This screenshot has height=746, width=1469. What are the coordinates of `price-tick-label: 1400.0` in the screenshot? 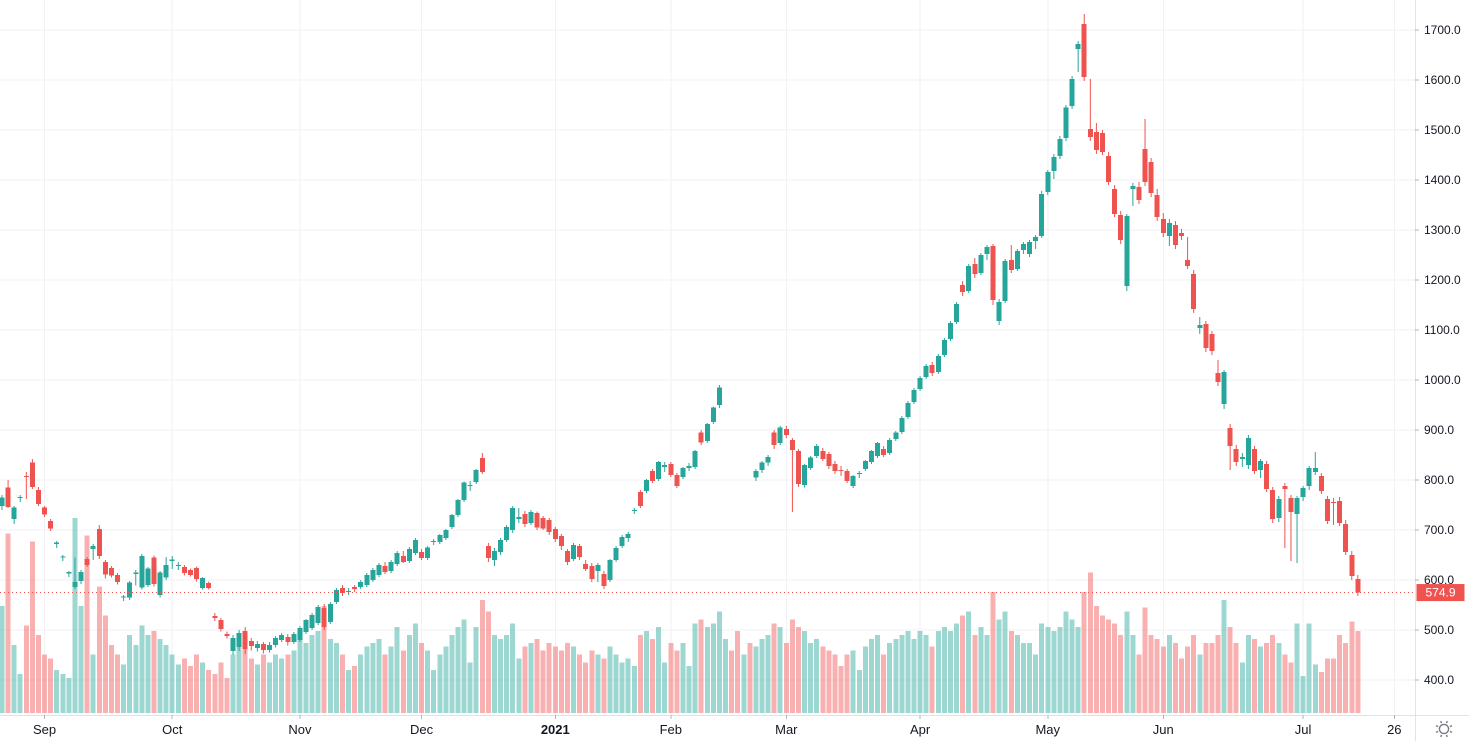 It's located at (1442, 180).